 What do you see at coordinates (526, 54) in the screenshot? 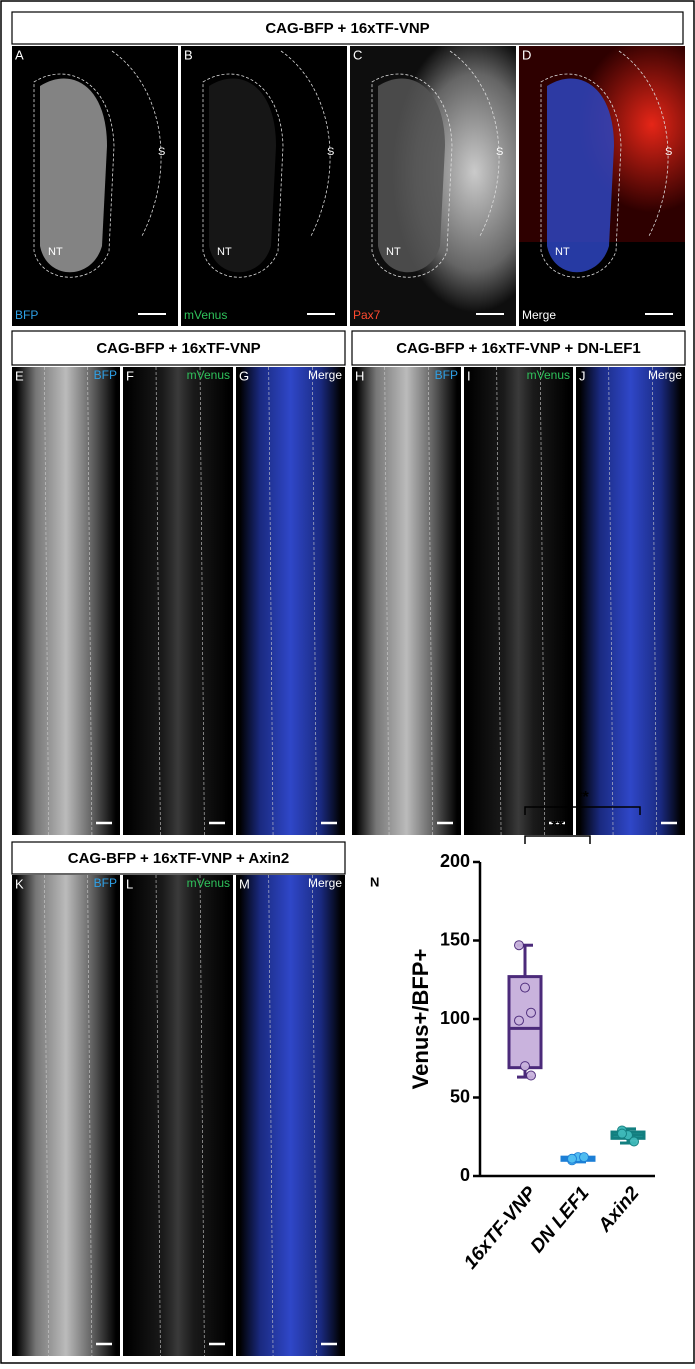
I see `panel-letter: D` at bounding box center [526, 54].